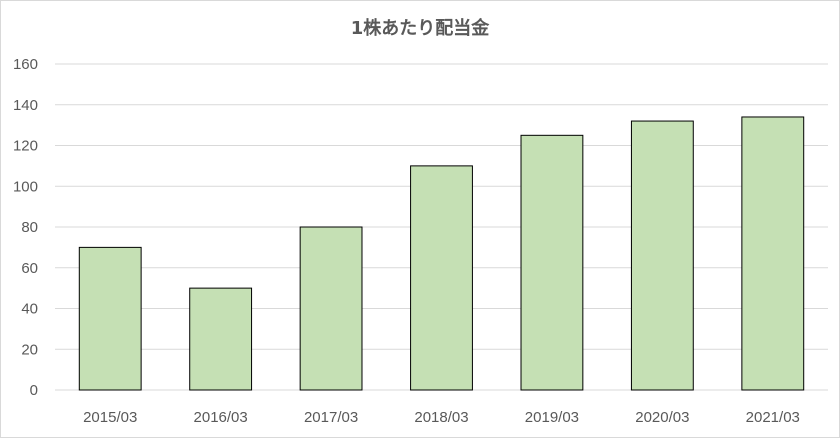 Image resolution: width=840 pixels, height=438 pixels. Describe the element at coordinates (29, 349) in the screenshot. I see `y-tick-label: 20` at that location.